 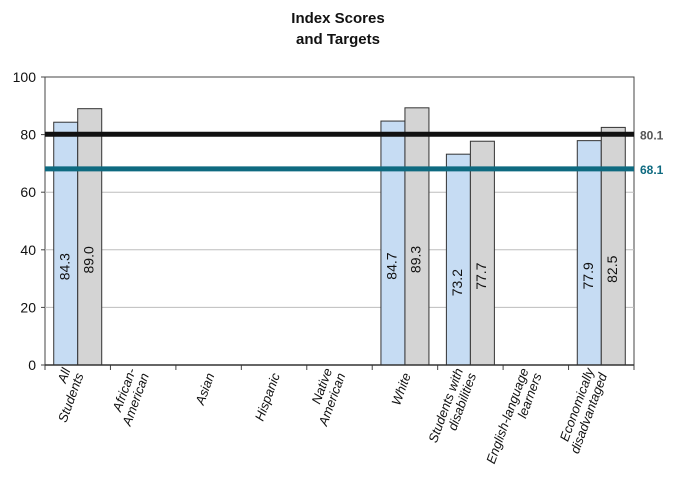 What do you see at coordinates (416, 259) in the screenshot?
I see `bar-value-label: 89.3` at bounding box center [416, 259].